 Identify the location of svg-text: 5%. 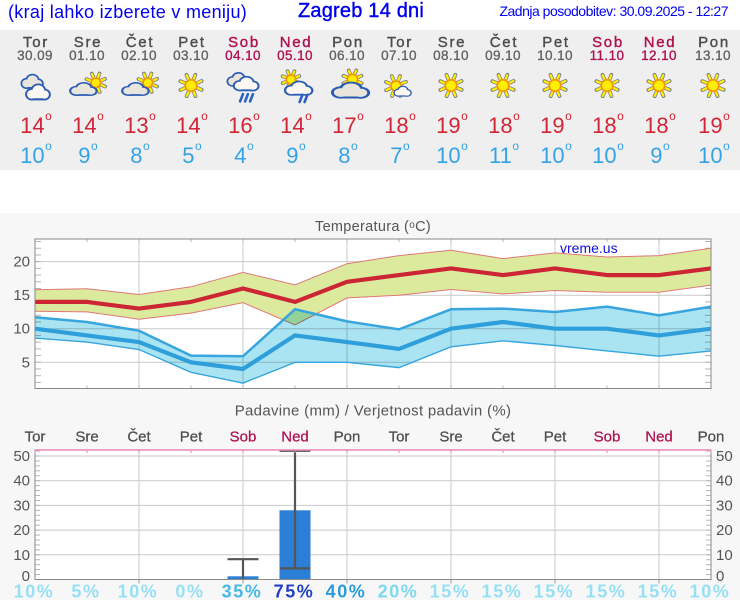
(85, 591).